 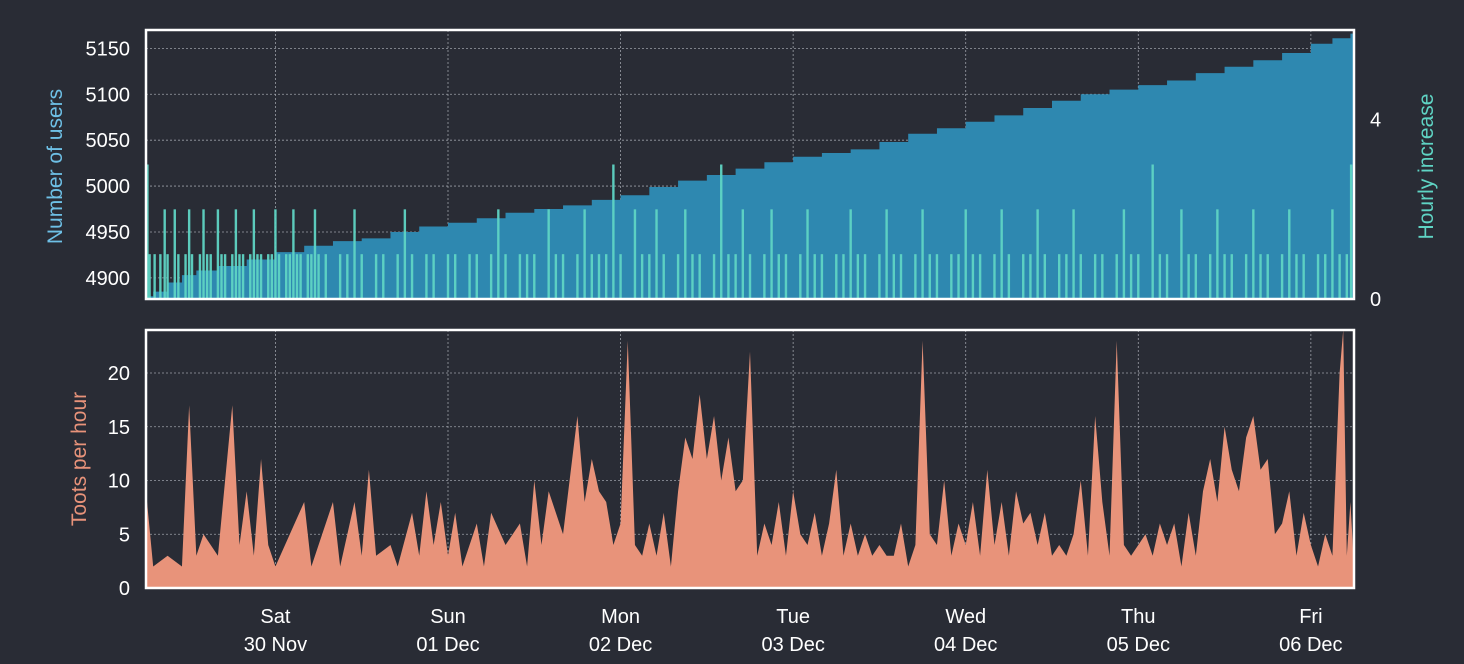 I want to click on x-tick-date-label: 01 Dec, so click(x=447, y=645).